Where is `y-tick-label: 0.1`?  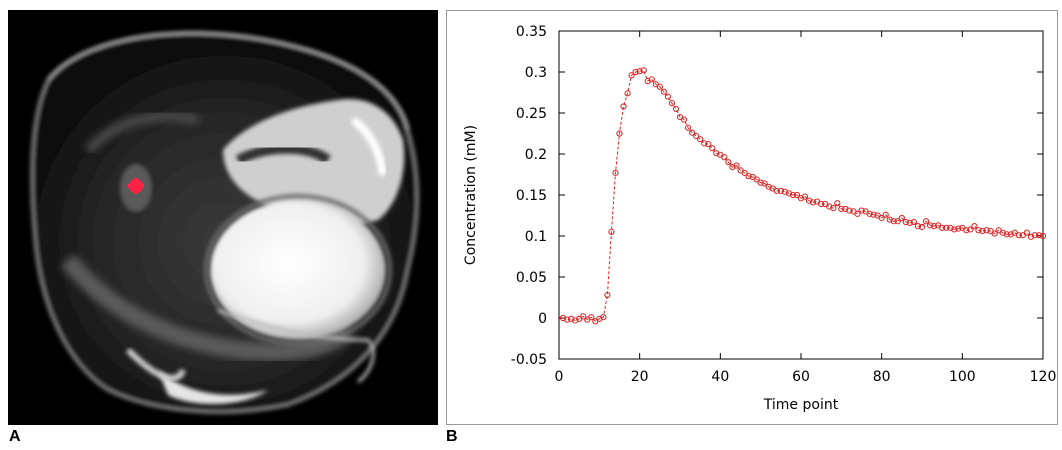
y-tick-label: 0.1 is located at coordinates (536, 237).